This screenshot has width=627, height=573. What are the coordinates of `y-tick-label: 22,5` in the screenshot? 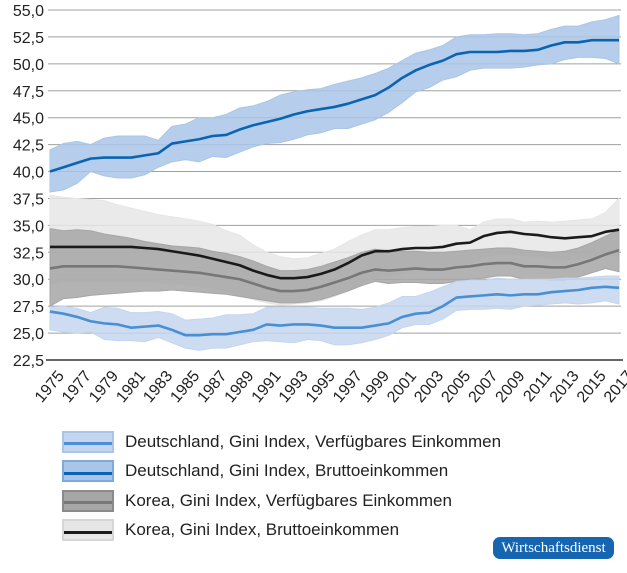 It's located at (28, 361).